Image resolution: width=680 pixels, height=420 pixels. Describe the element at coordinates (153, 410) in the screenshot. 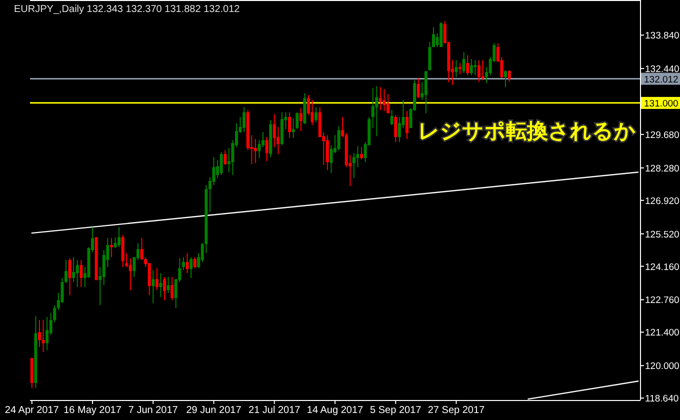

I see `x-tick-label: 7 Jun 2017` at that location.